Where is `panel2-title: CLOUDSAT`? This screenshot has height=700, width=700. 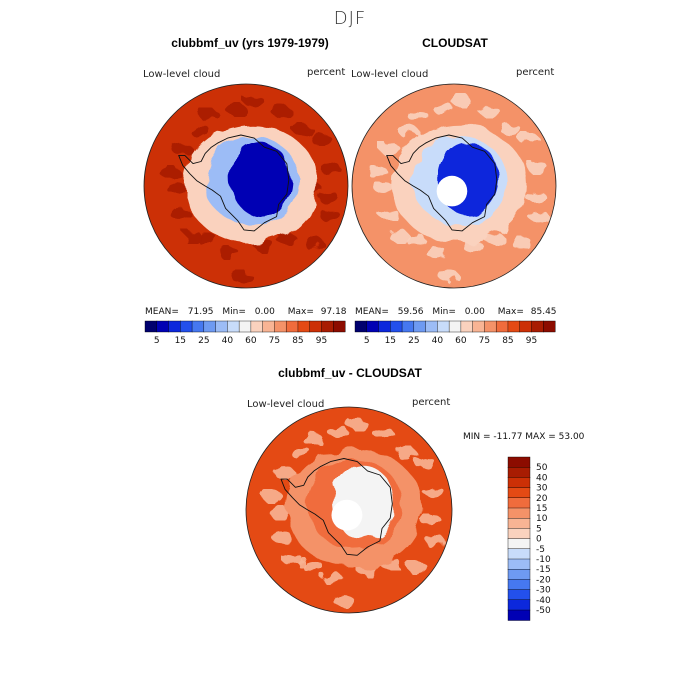
panel2-title: CLOUDSAT is located at coordinates (455, 43).